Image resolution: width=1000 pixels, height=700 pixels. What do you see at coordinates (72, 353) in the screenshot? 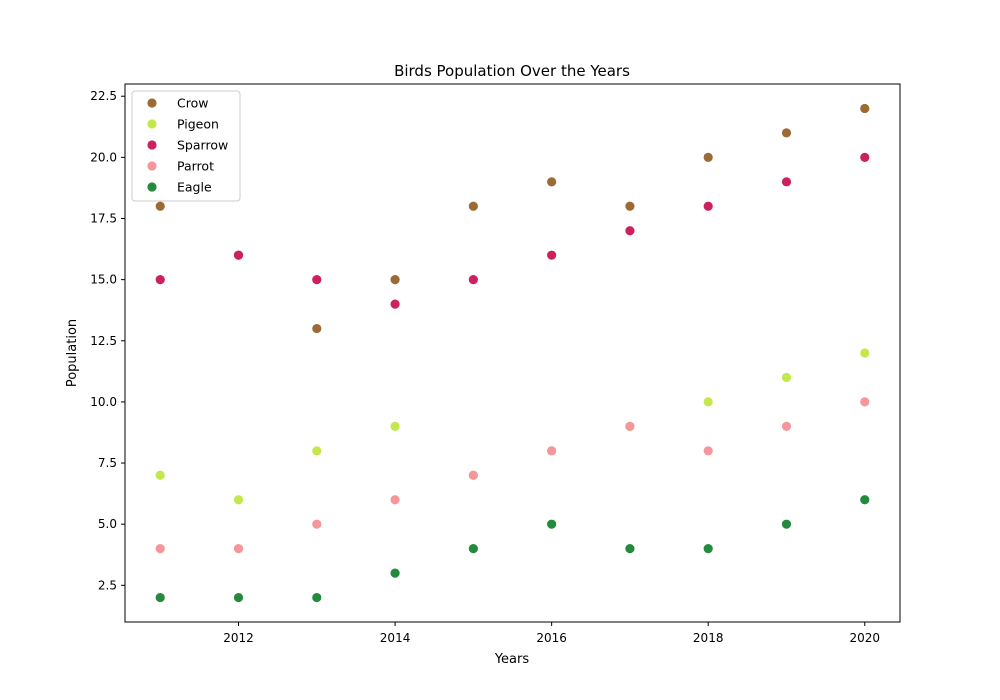
I see `y-axis-label: Population` at bounding box center [72, 353].